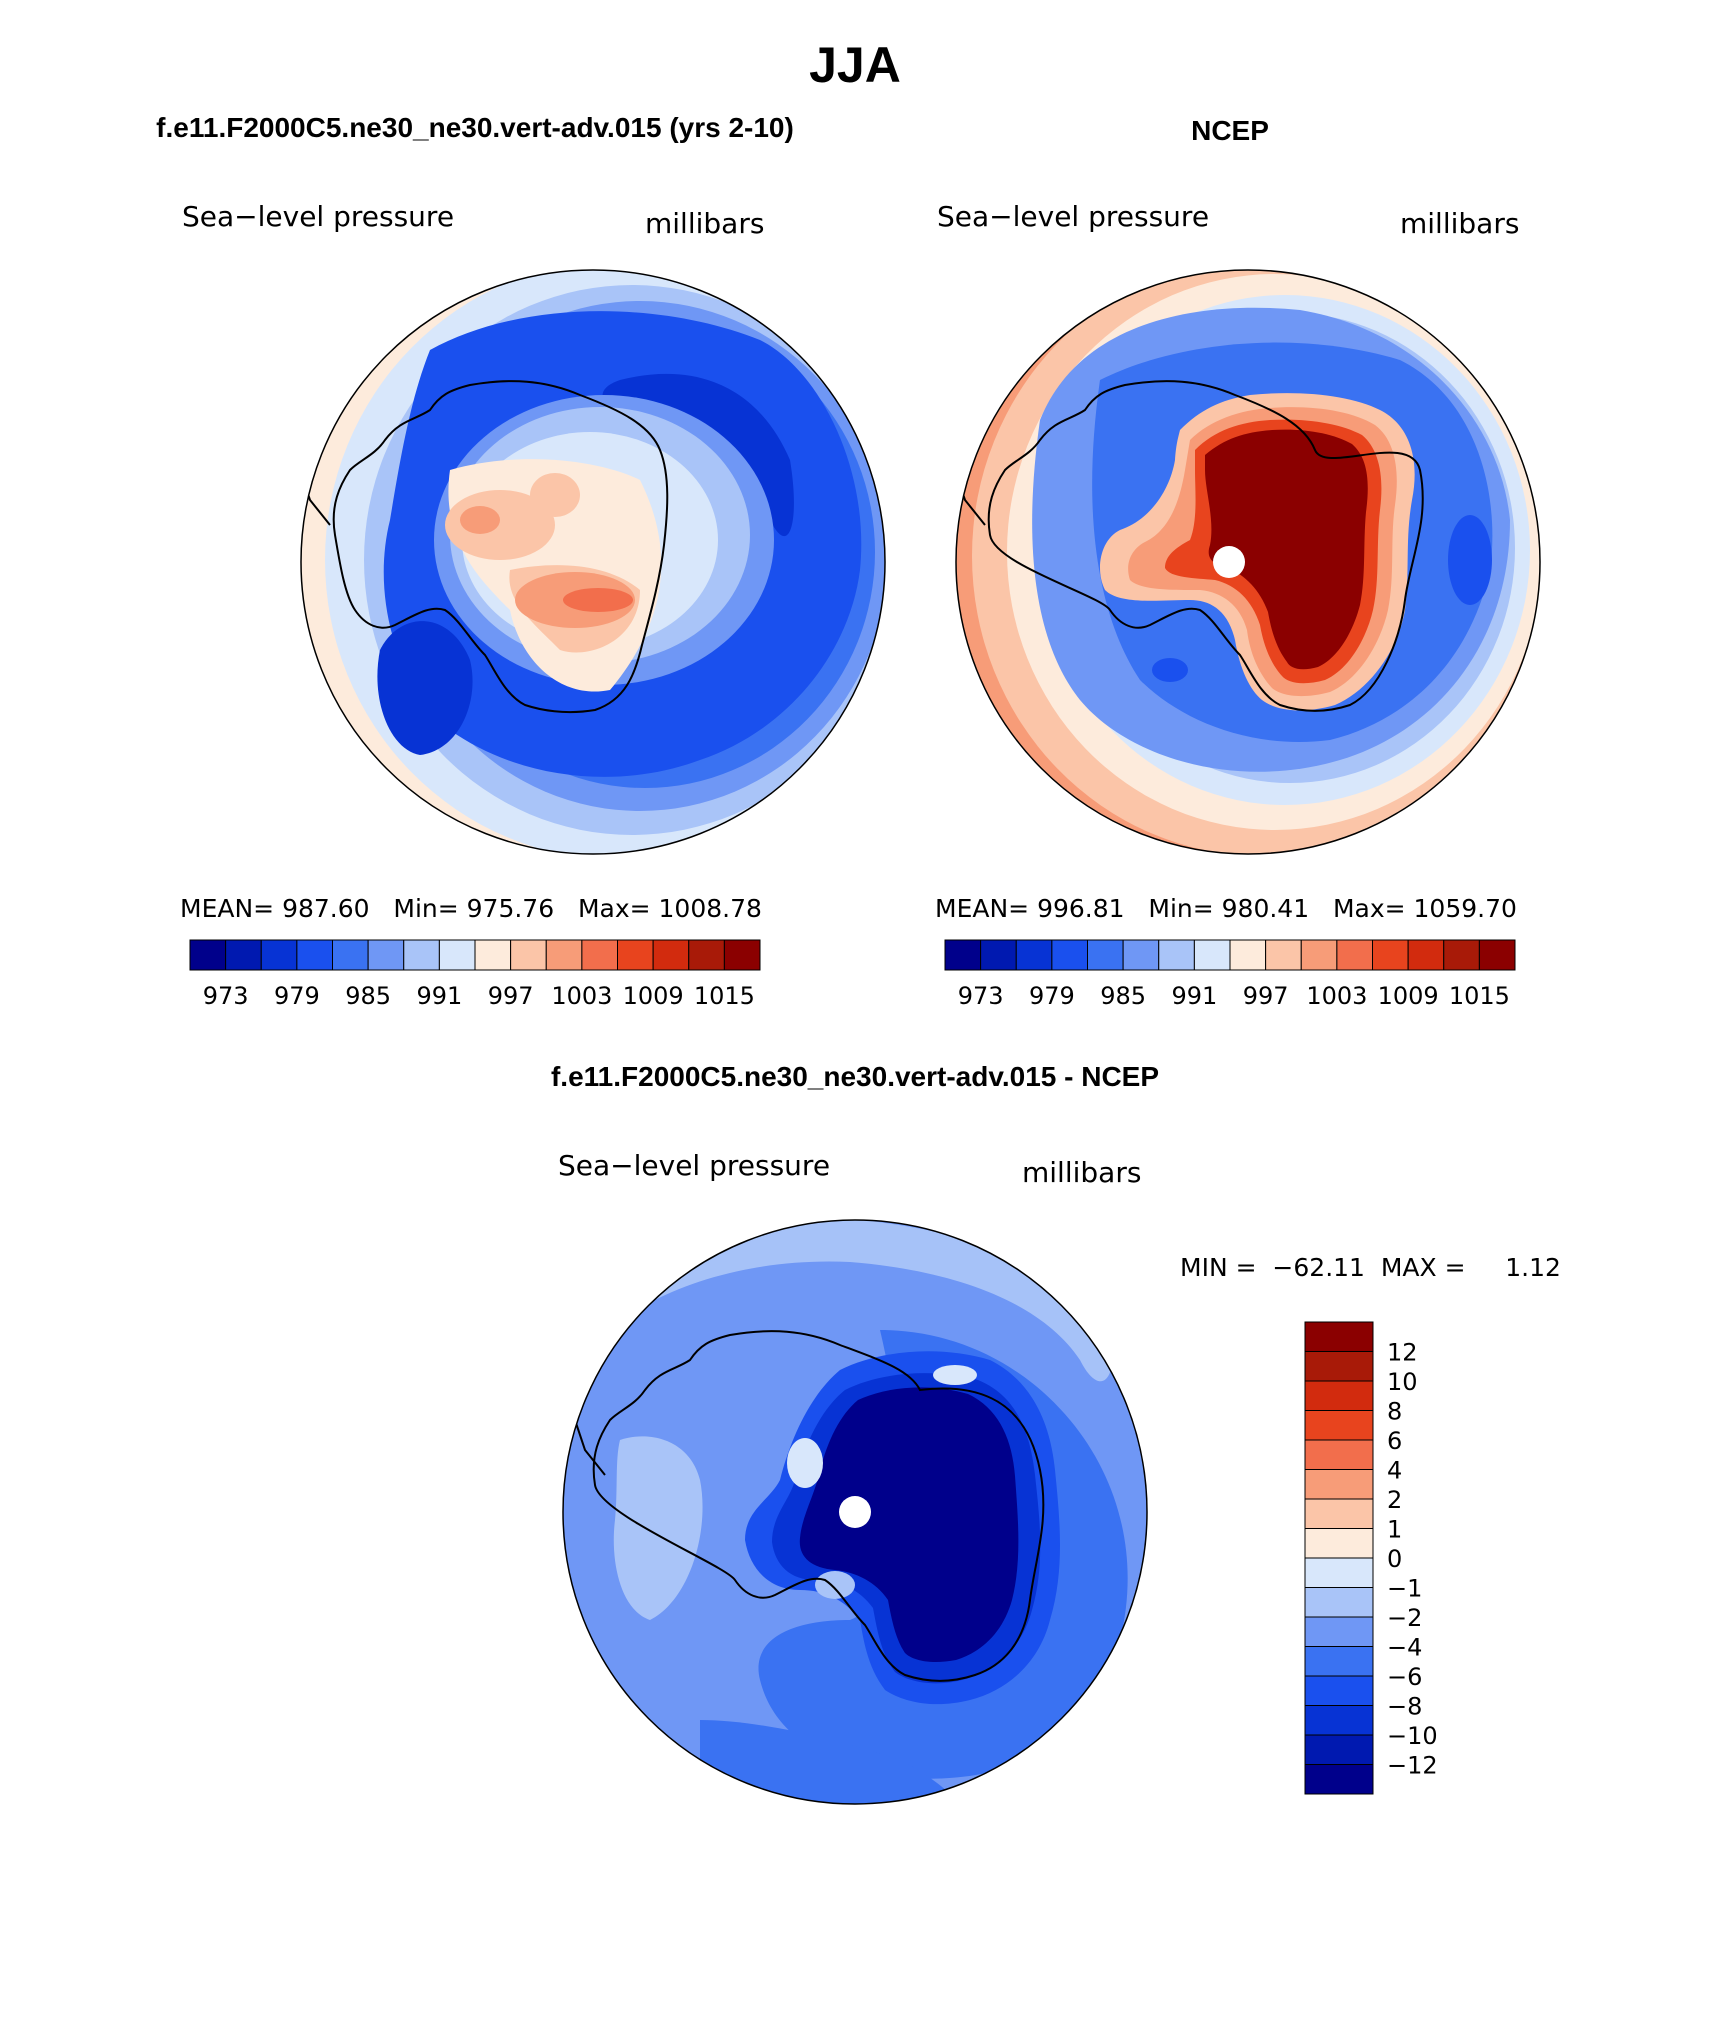  I want to click on panel-model-variable-label: Sea−level pressure, so click(318, 216).